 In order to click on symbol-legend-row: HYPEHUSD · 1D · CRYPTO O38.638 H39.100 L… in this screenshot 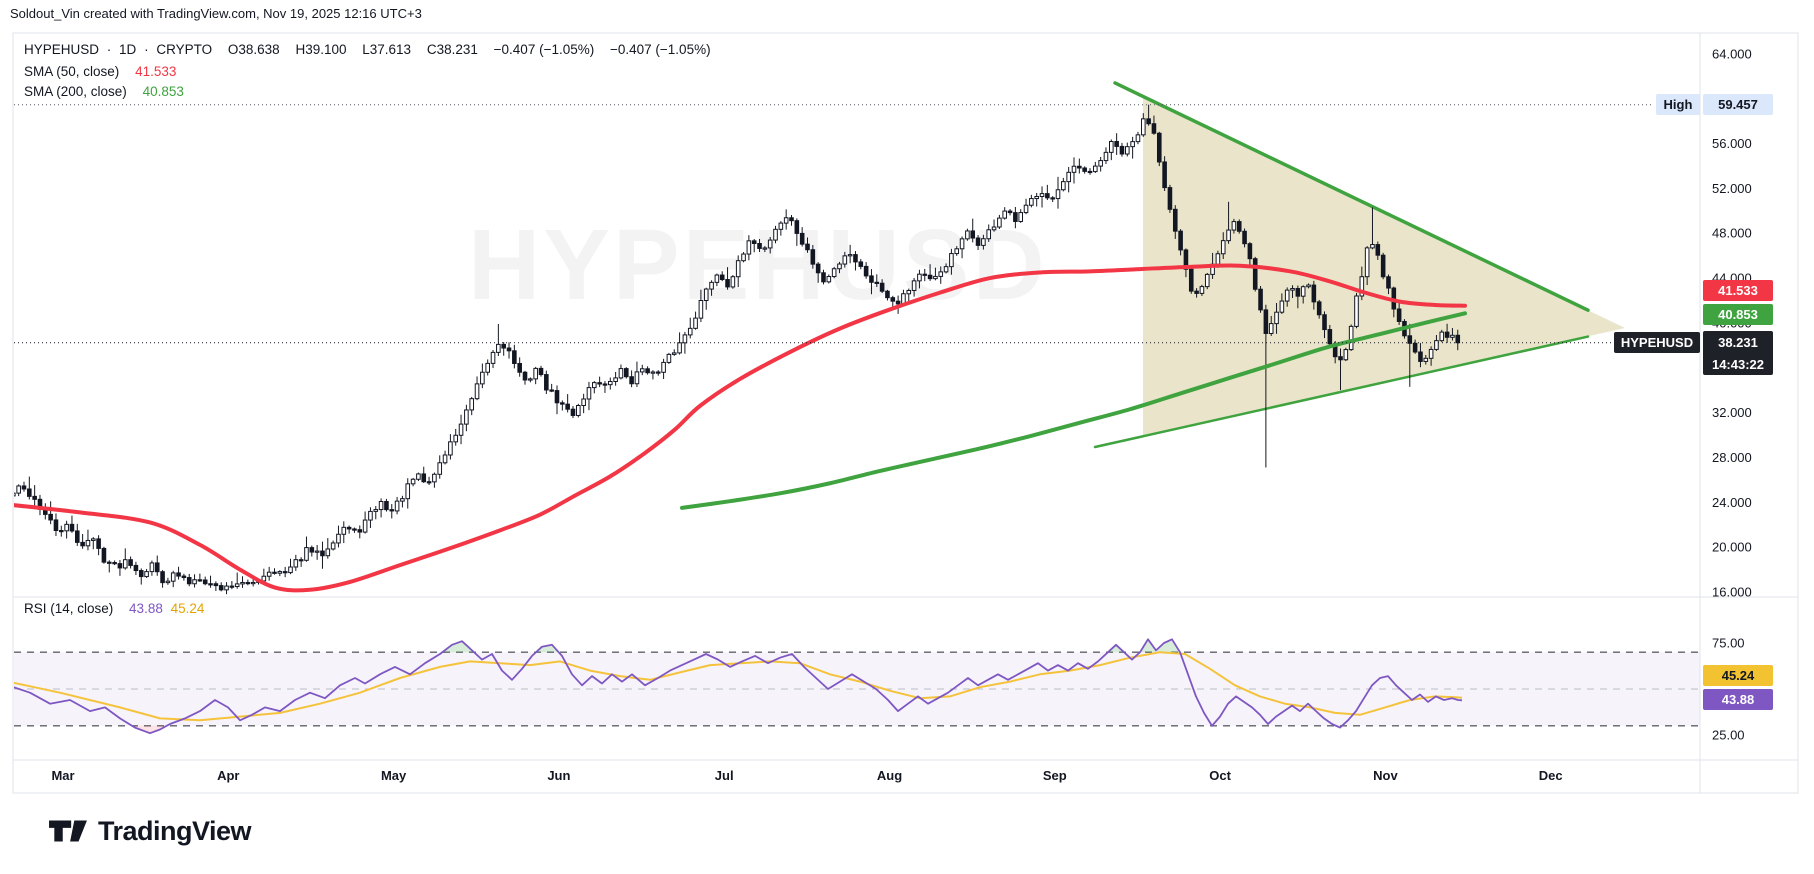, I will do `click(369, 49)`.